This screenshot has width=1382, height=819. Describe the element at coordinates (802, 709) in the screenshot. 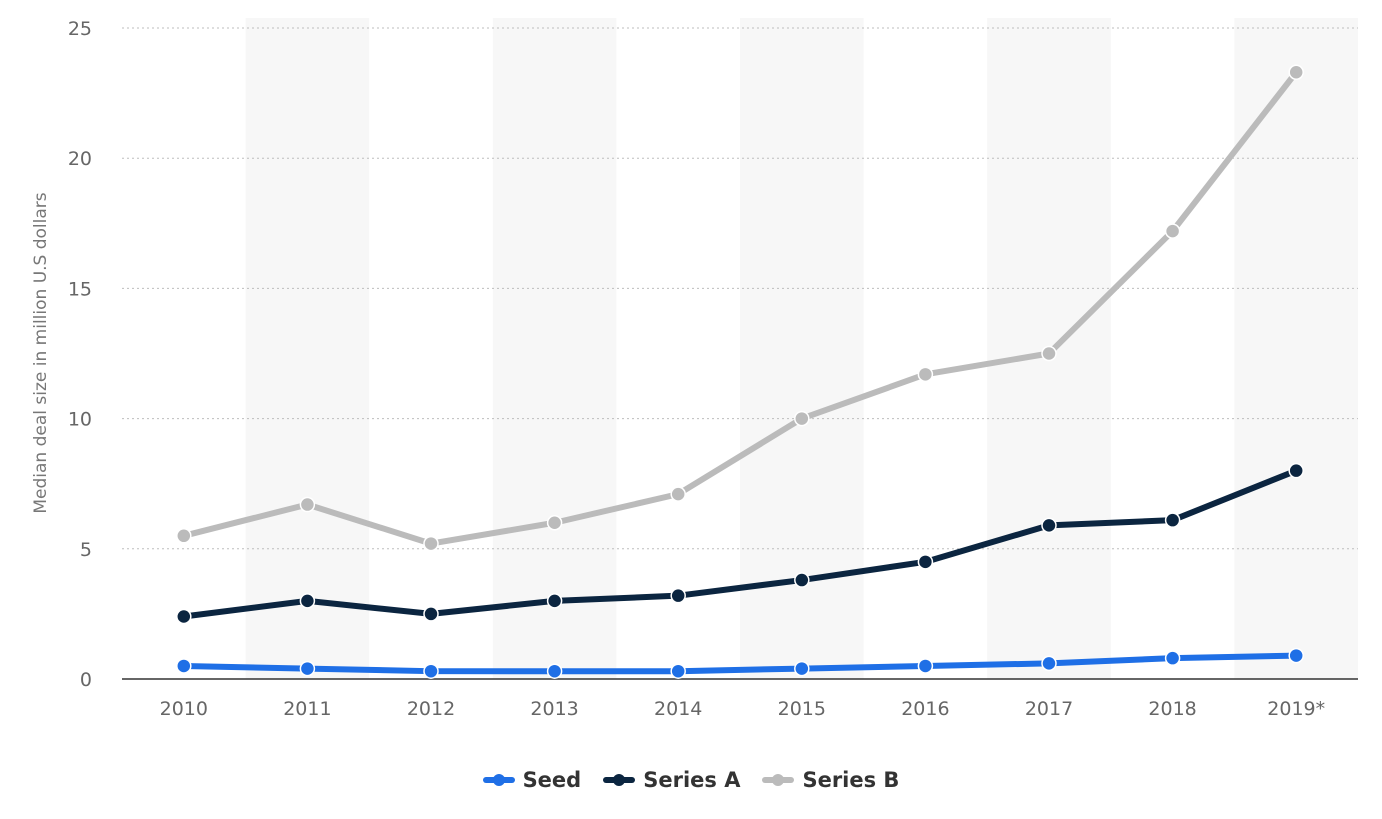

I see `x-tick-label: 2015` at that location.